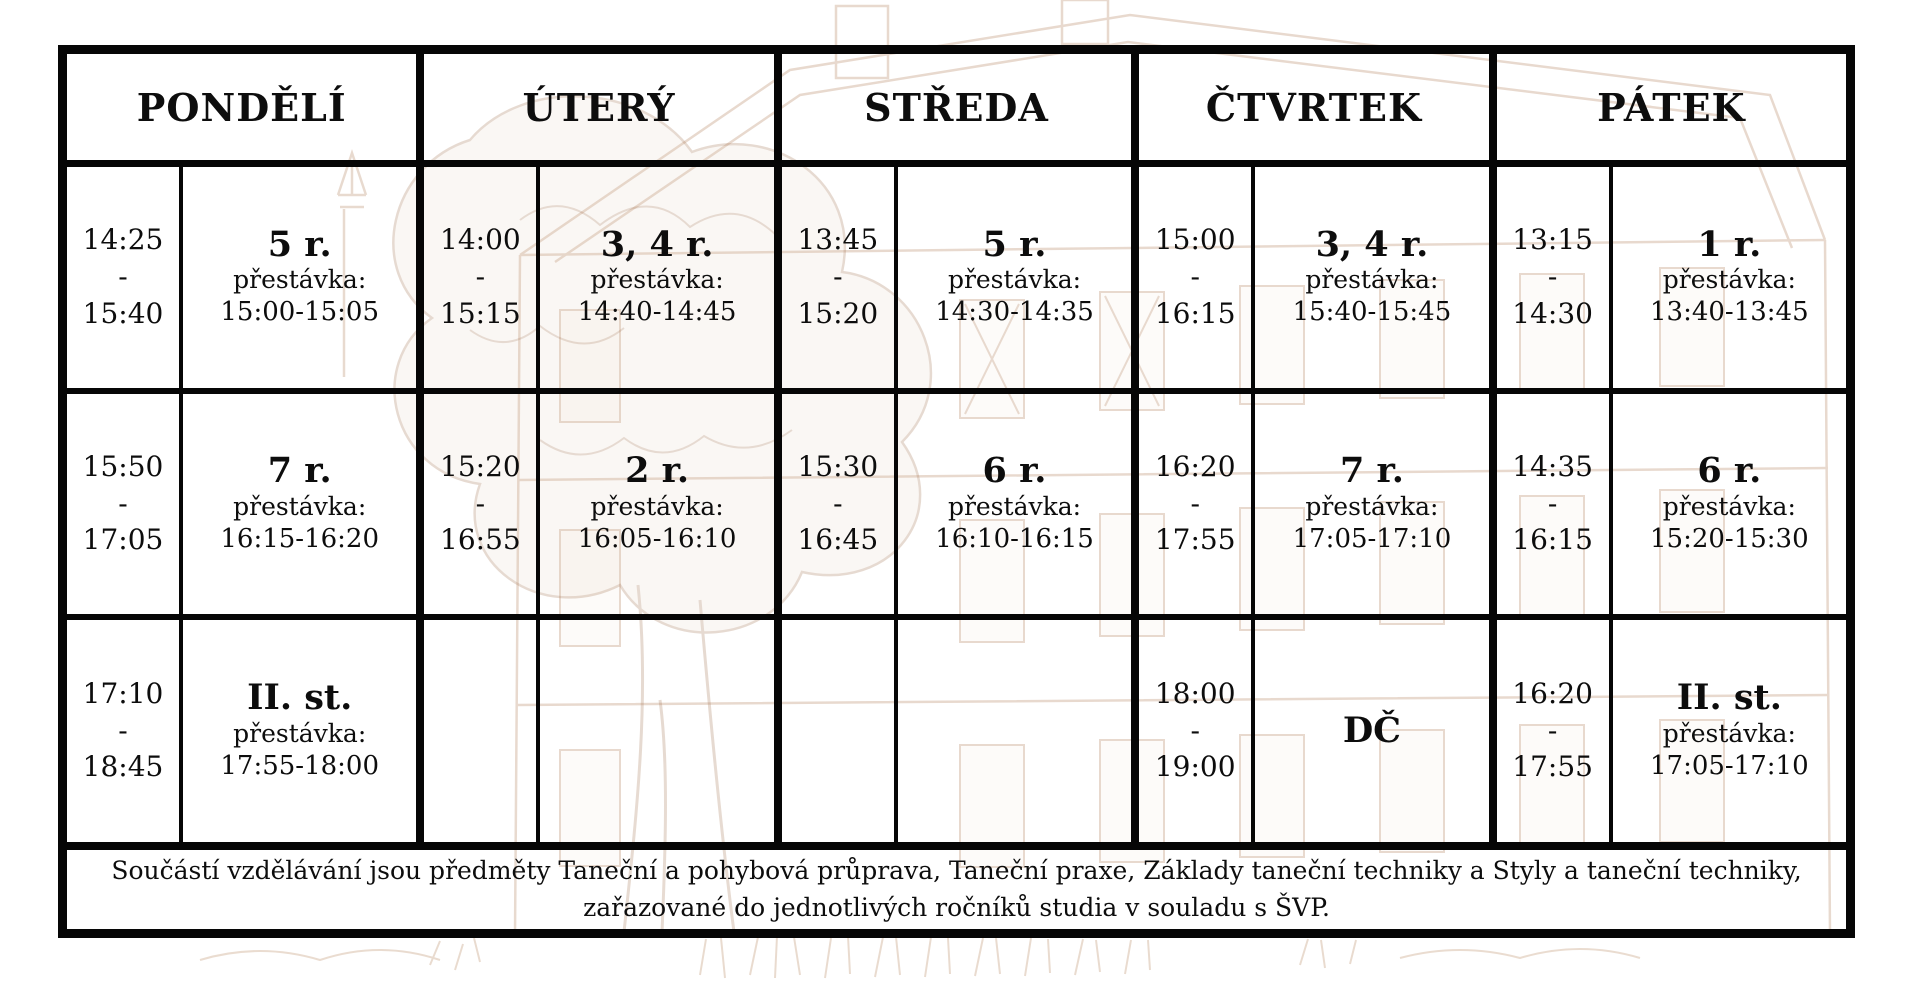 The width and height of the screenshot is (1920, 991). I want to click on time-range: 13:45 - 15:20, so click(840, 277).